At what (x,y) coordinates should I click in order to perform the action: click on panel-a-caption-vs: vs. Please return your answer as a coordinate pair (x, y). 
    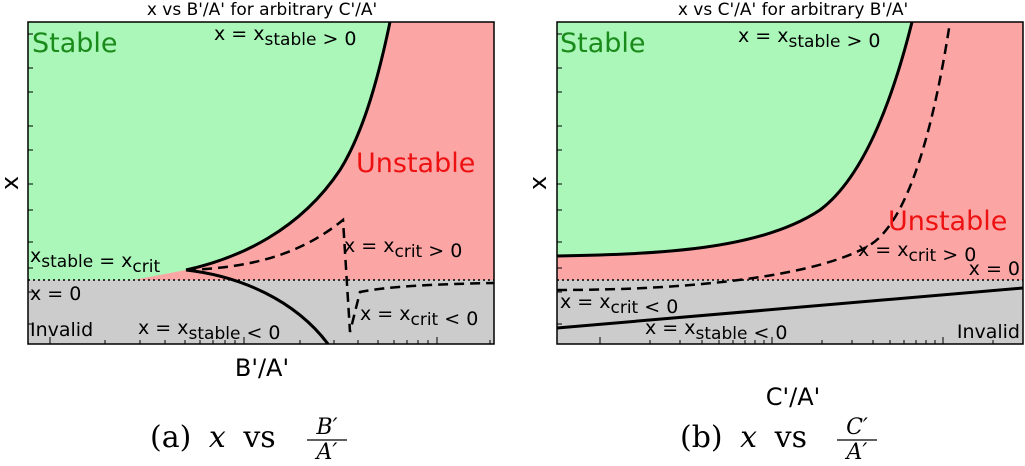
    Looking at the image, I should click on (258, 437).